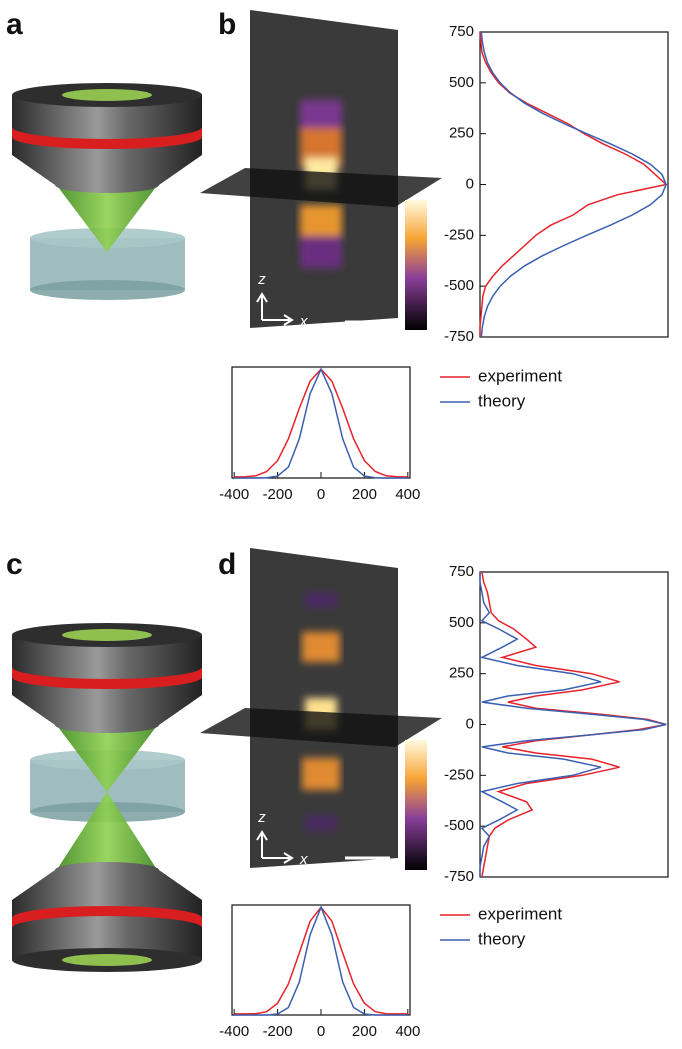 Image resolution: width=682 pixels, height=1049 pixels. I want to click on panel-label: b, so click(227, 24).